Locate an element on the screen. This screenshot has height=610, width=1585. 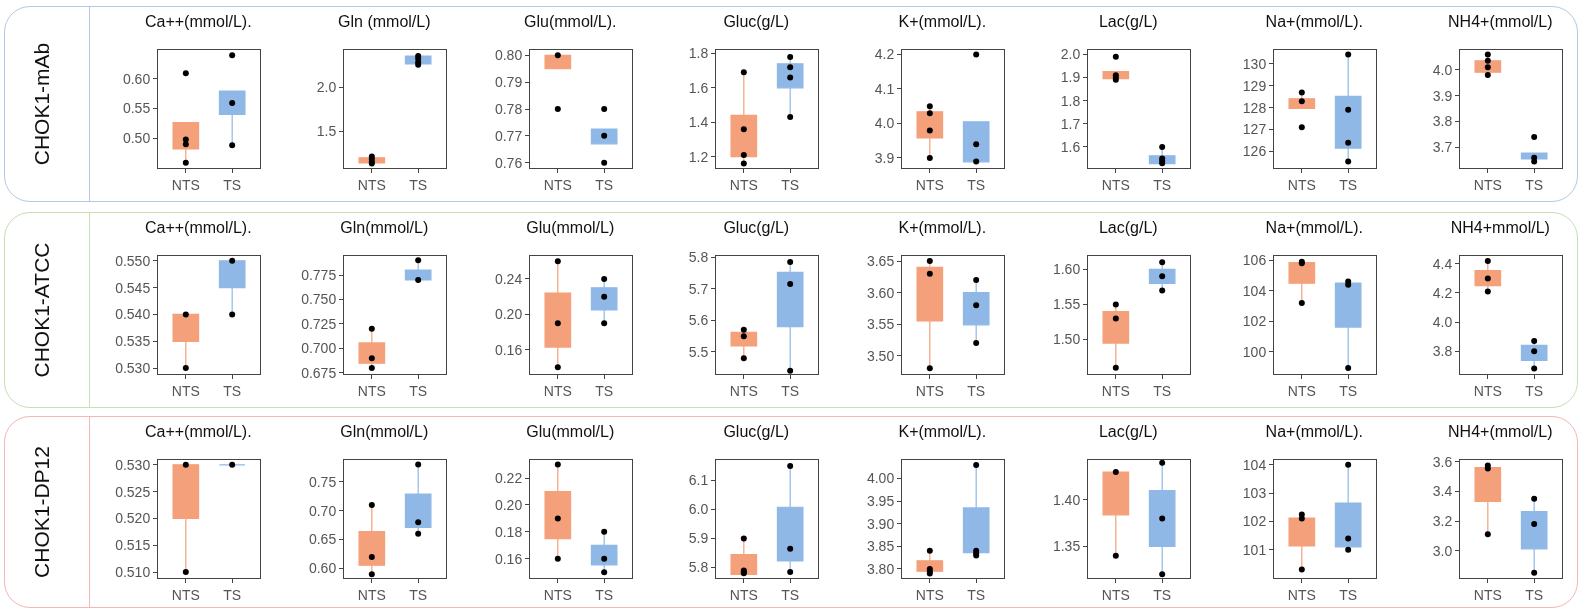
y-tick-label: 3.4 is located at coordinates (1442, 491).